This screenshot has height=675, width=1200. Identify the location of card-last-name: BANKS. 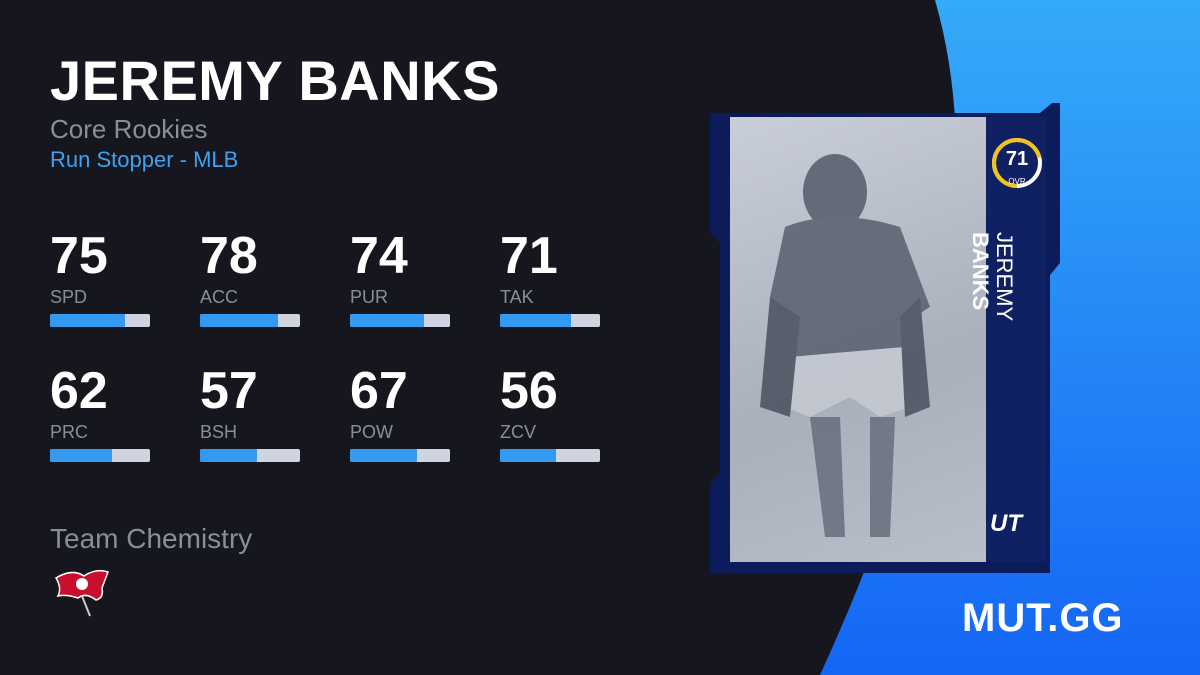
(980, 271).